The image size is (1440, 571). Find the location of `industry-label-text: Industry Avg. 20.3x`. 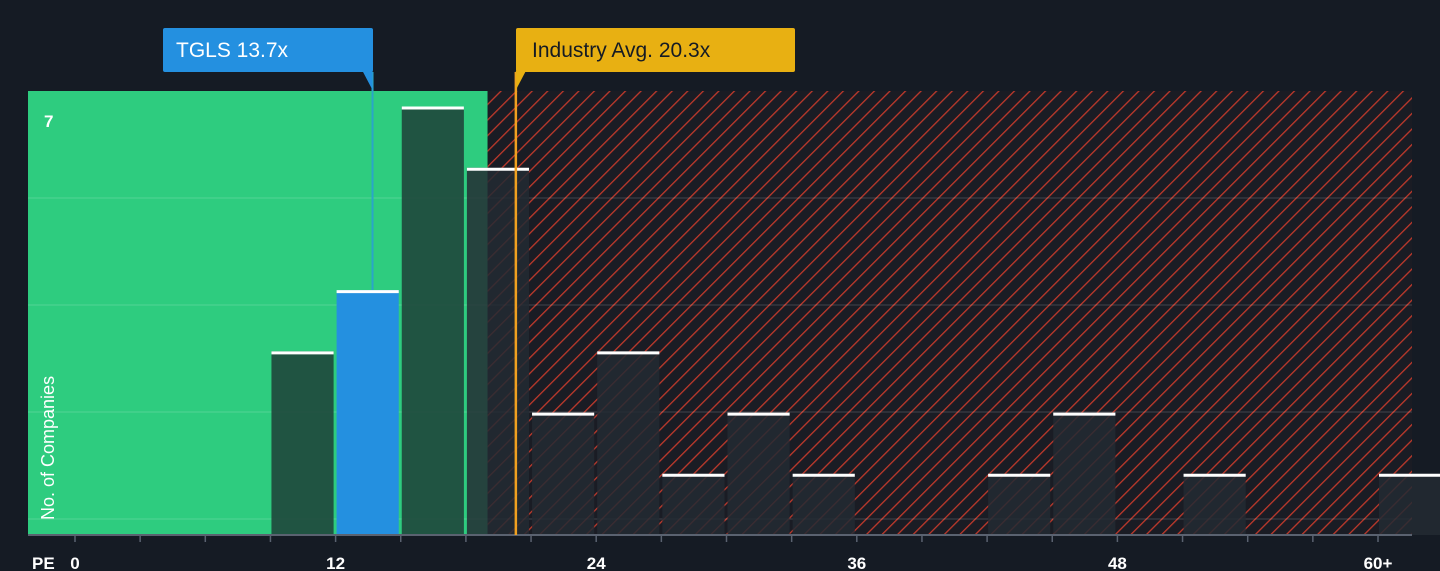

industry-label-text: Industry Avg. 20.3x is located at coordinates (621, 50).